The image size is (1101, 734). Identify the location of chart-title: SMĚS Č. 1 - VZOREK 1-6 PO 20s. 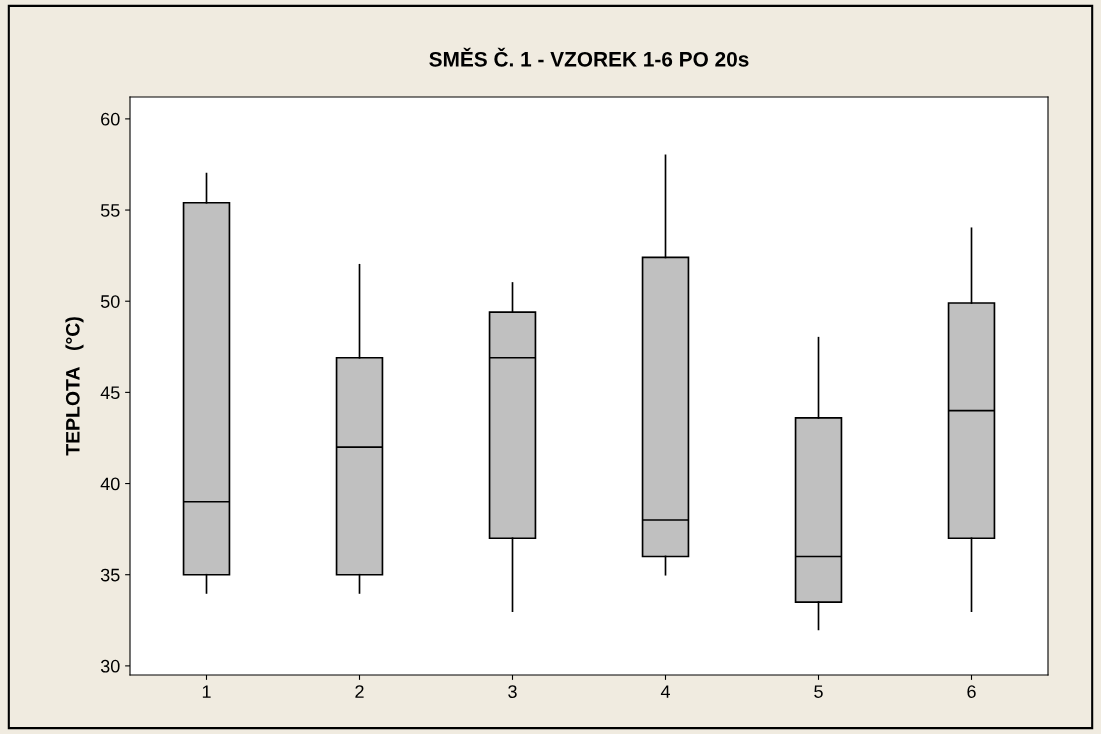
(589, 57).